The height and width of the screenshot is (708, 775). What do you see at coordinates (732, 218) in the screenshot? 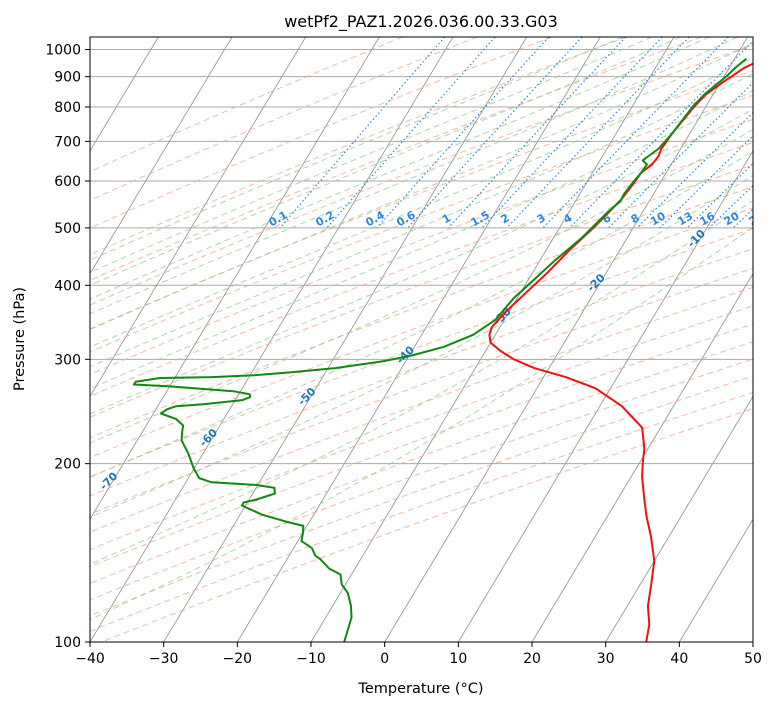
I see `mixing-ratio-label: 20` at bounding box center [732, 218].